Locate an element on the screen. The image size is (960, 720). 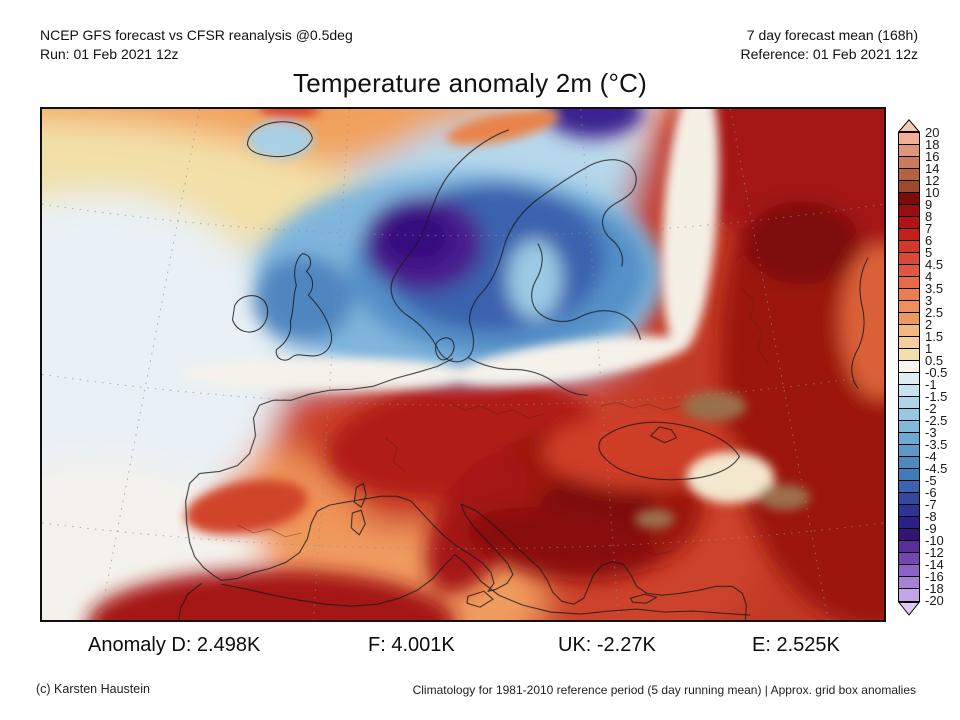
colorbar-tick-label: 16 is located at coordinates (932, 156).